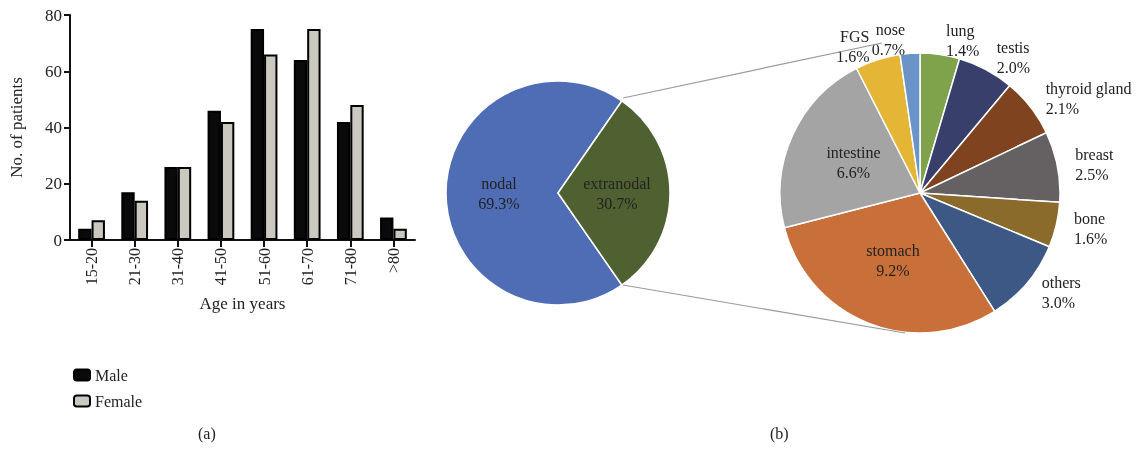 The image size is (1144, 455). Describe the element at coordinates (779, 433) in the screenshot. I see `text: (b)` at that location.